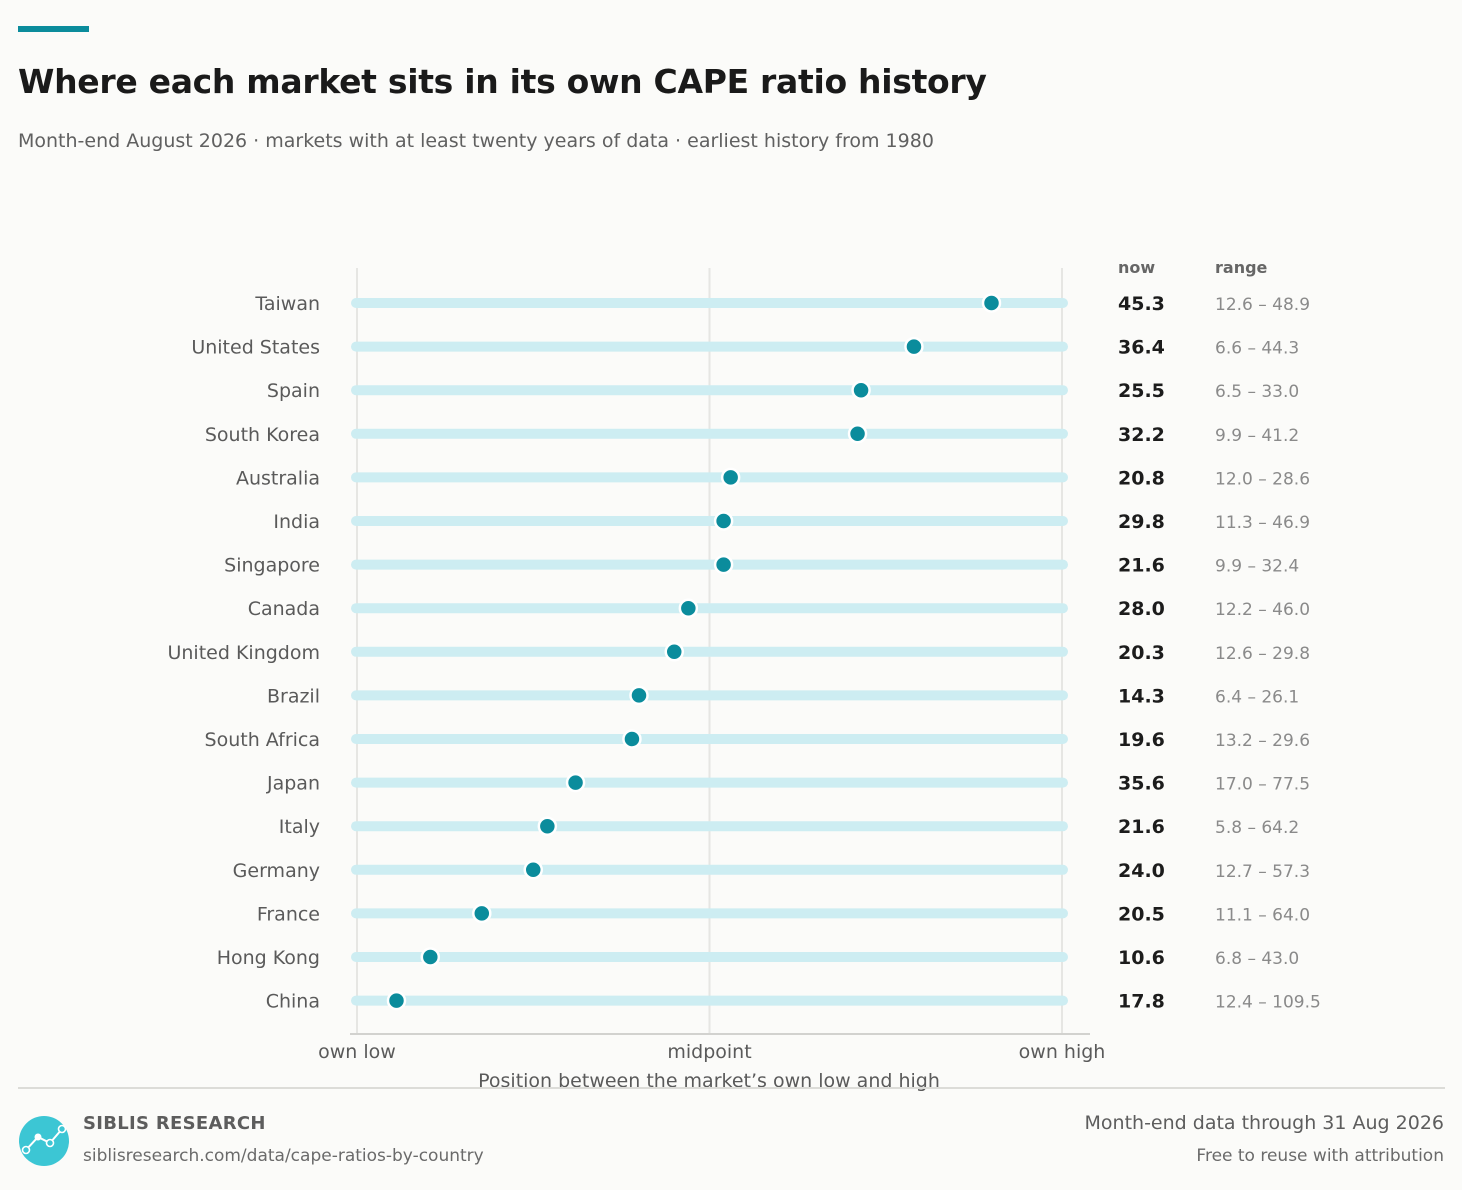 This screenshot has width=1462, height=1190. Describe the element at coordinates (1262, 305) in the screenshot. I see `range-value: 12.6 – 48.9` at that location.